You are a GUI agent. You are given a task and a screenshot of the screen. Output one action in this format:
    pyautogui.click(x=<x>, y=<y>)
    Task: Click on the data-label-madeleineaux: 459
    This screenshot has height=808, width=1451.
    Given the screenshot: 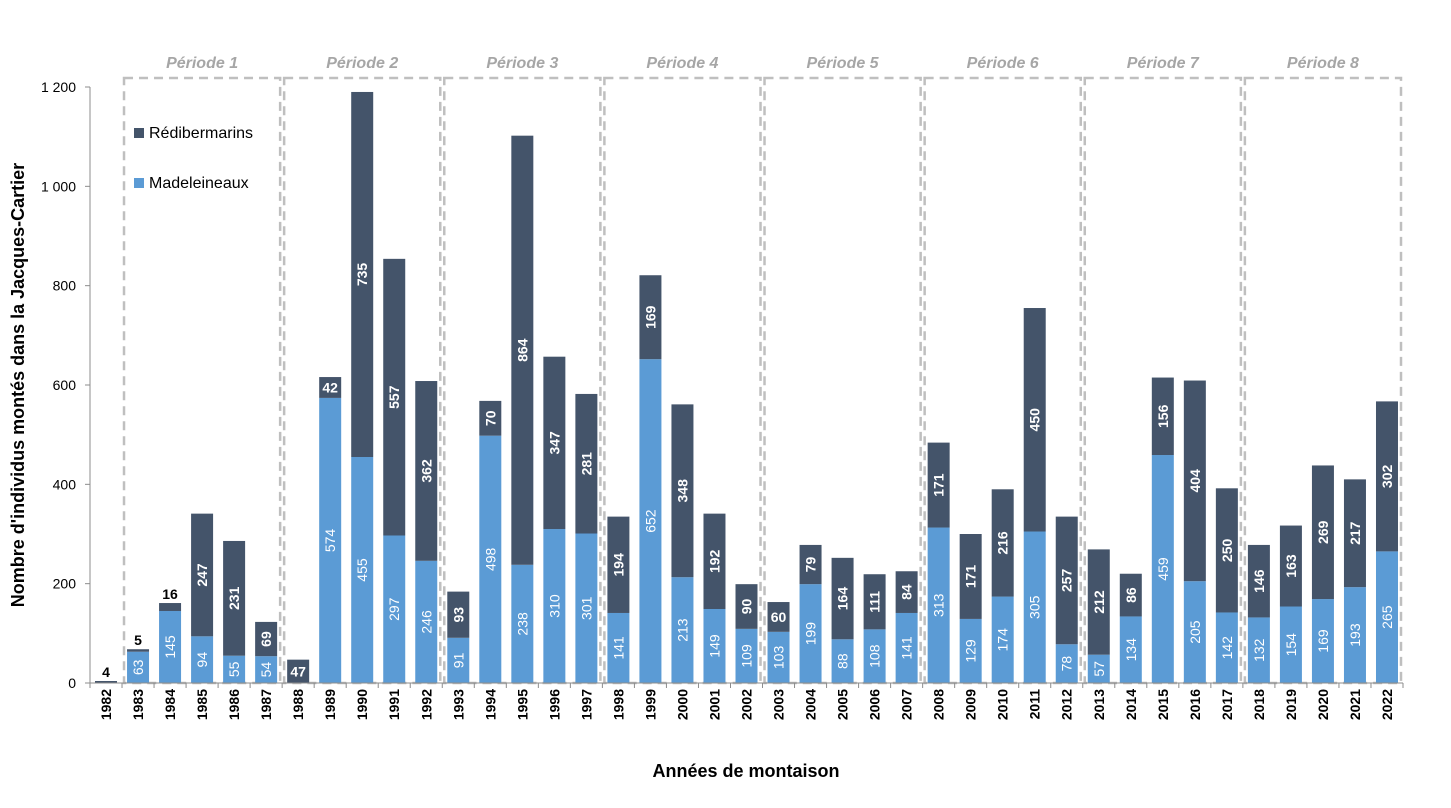 What is the action you would take?
    pyautogui.click(x=1163, y=569)
    